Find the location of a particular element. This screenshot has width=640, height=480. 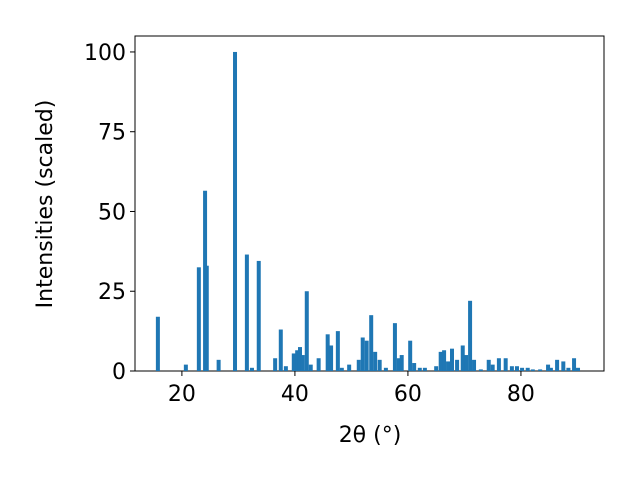

y-tick-label: 50 is located at coordinates (112, 212).